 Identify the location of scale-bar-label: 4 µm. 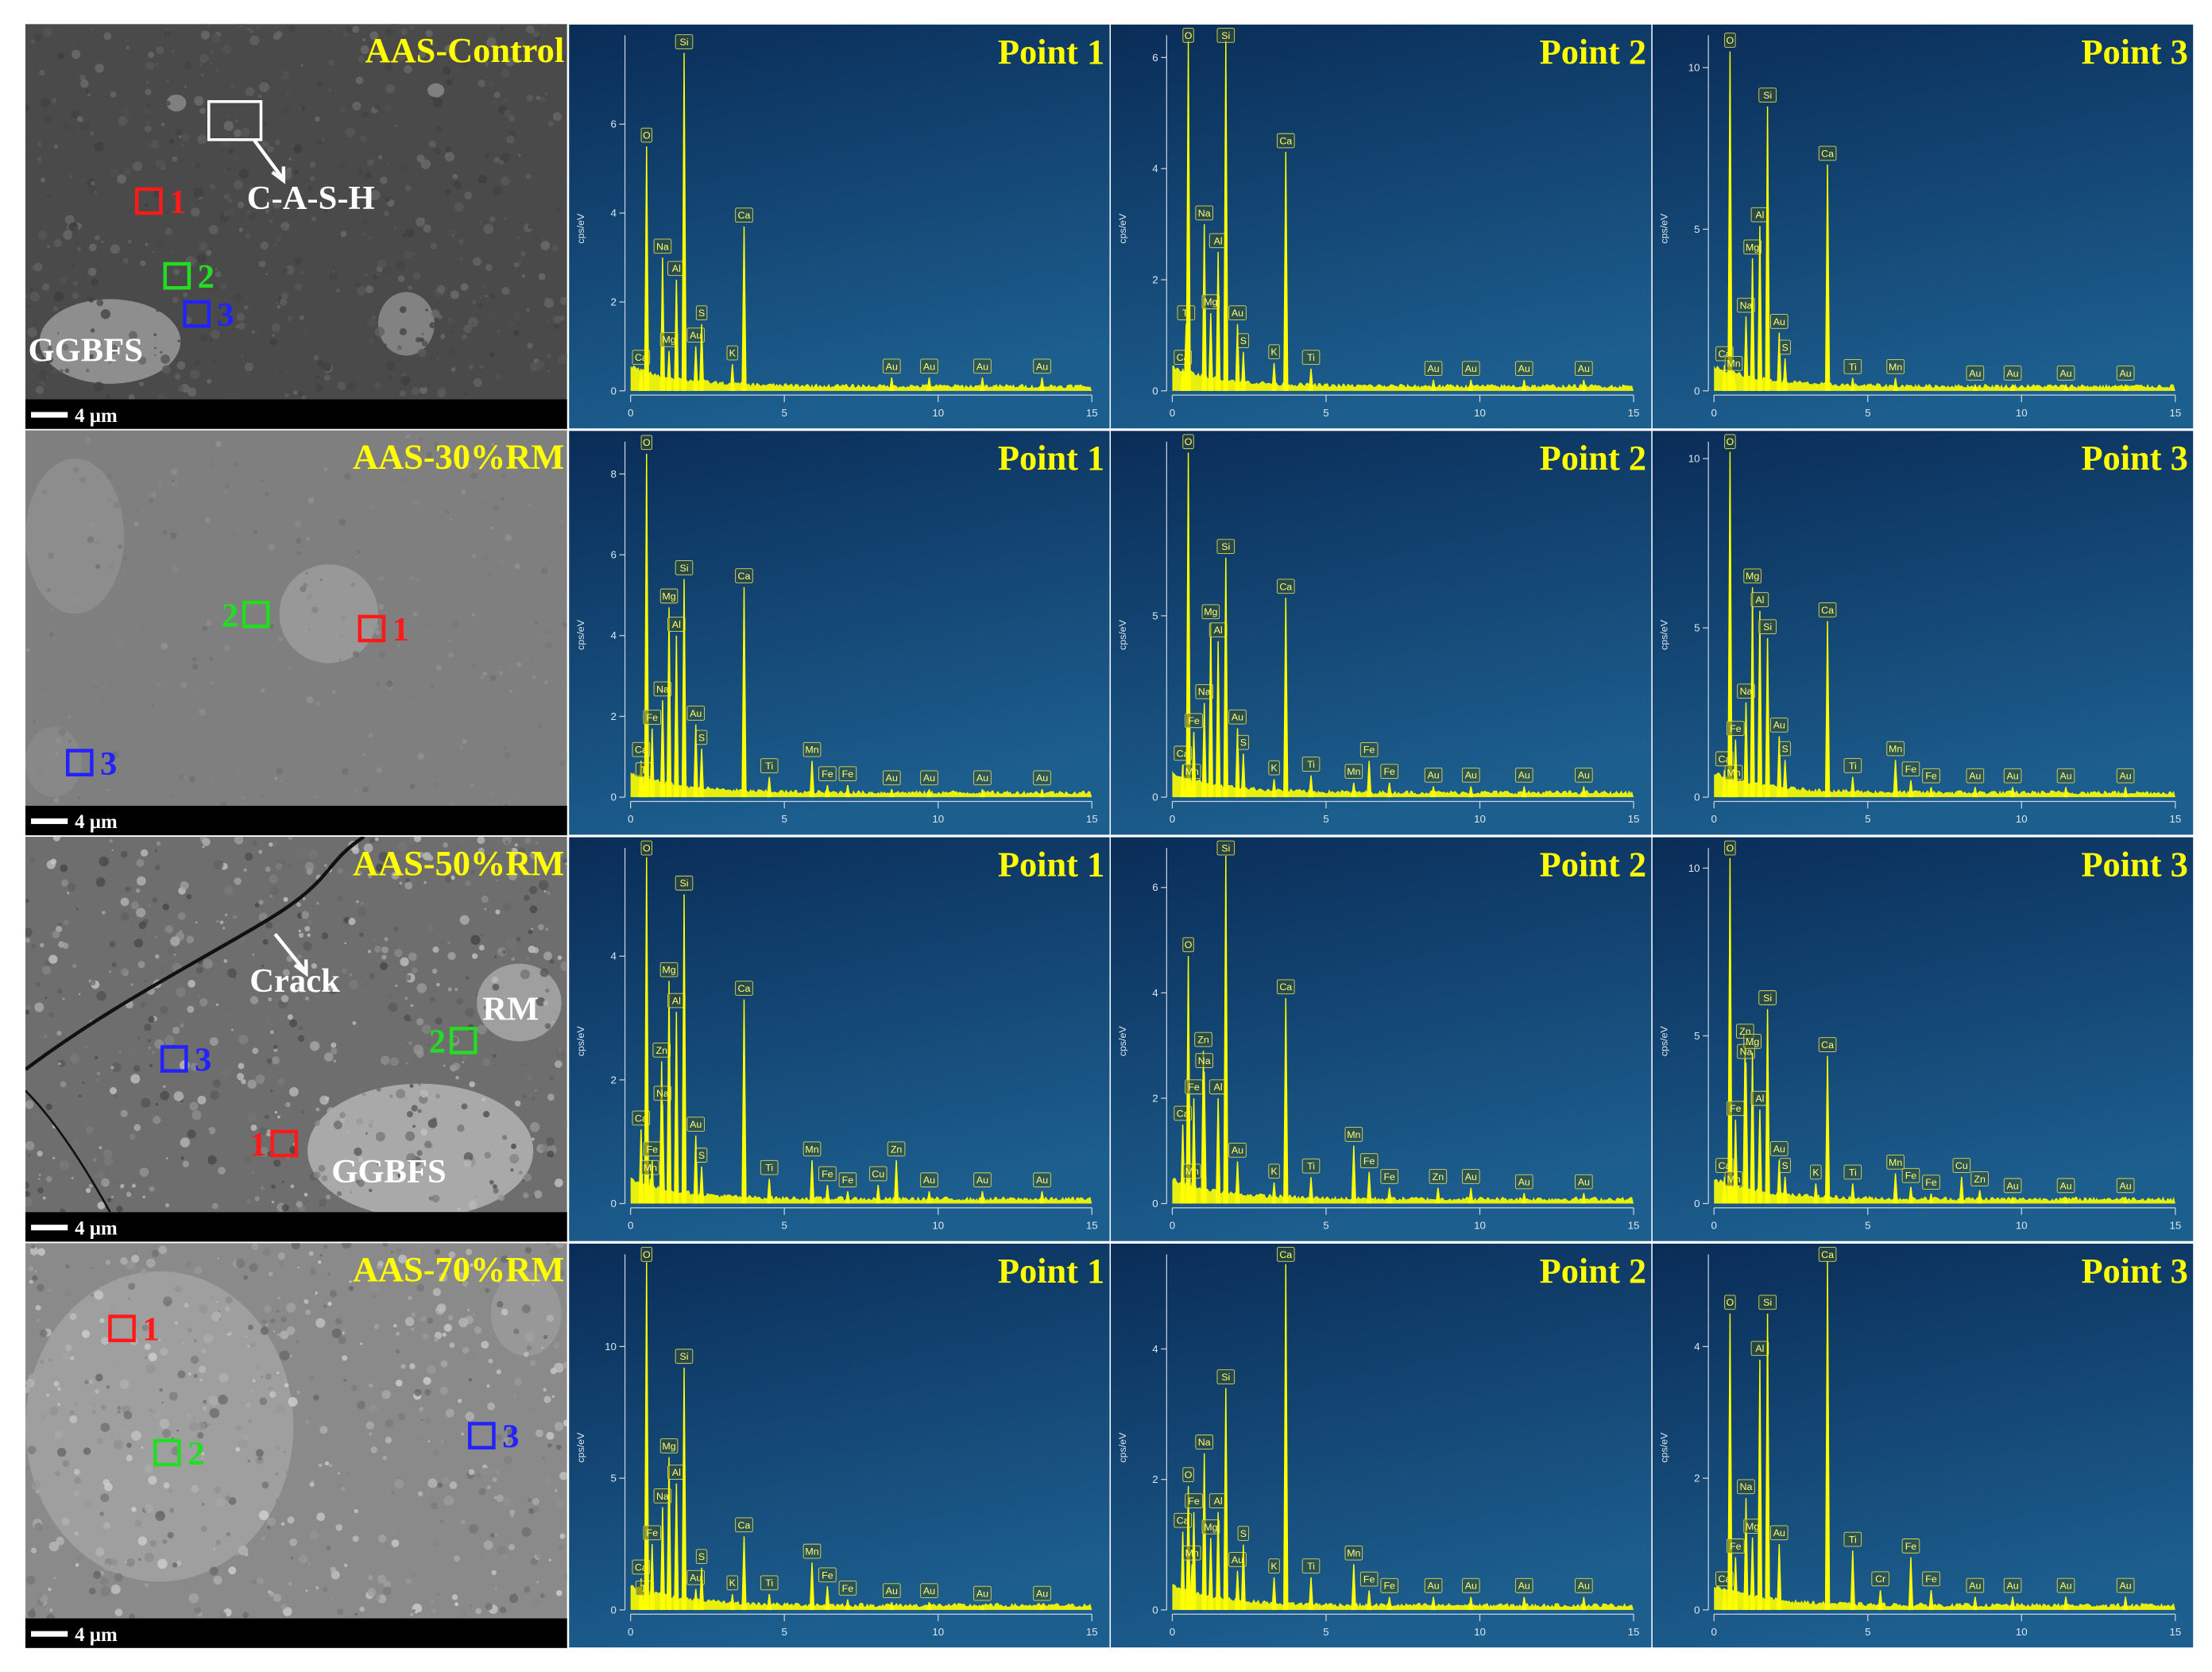
(96, 1635).